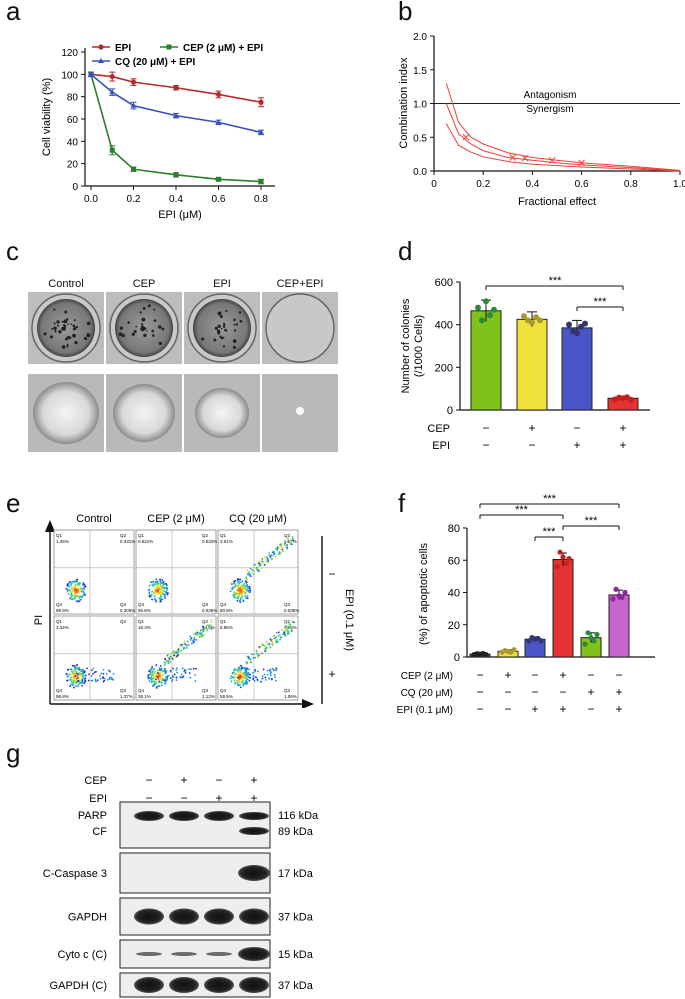 This screenshot has height=999, width=685. Describe the element at coordinates (457, 658) in the screenshot. I see `f-ytick-label: 0` at that location.